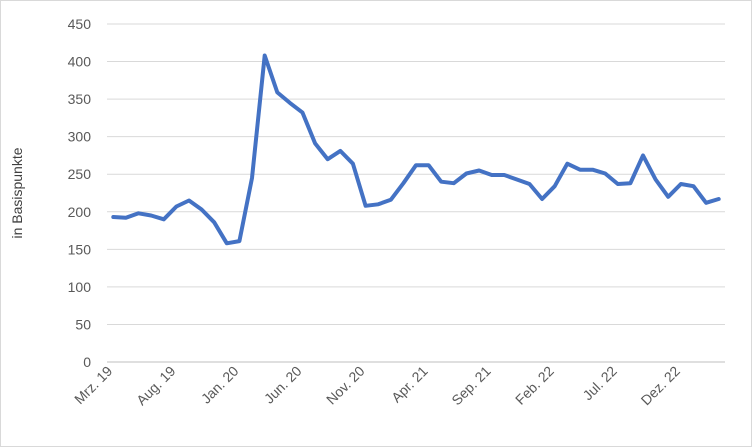 The image size is (752, 447). Describe the element at coordinates (599, 383) in the screenshot. I see `x-tick-label: Jul. 22` at that location.